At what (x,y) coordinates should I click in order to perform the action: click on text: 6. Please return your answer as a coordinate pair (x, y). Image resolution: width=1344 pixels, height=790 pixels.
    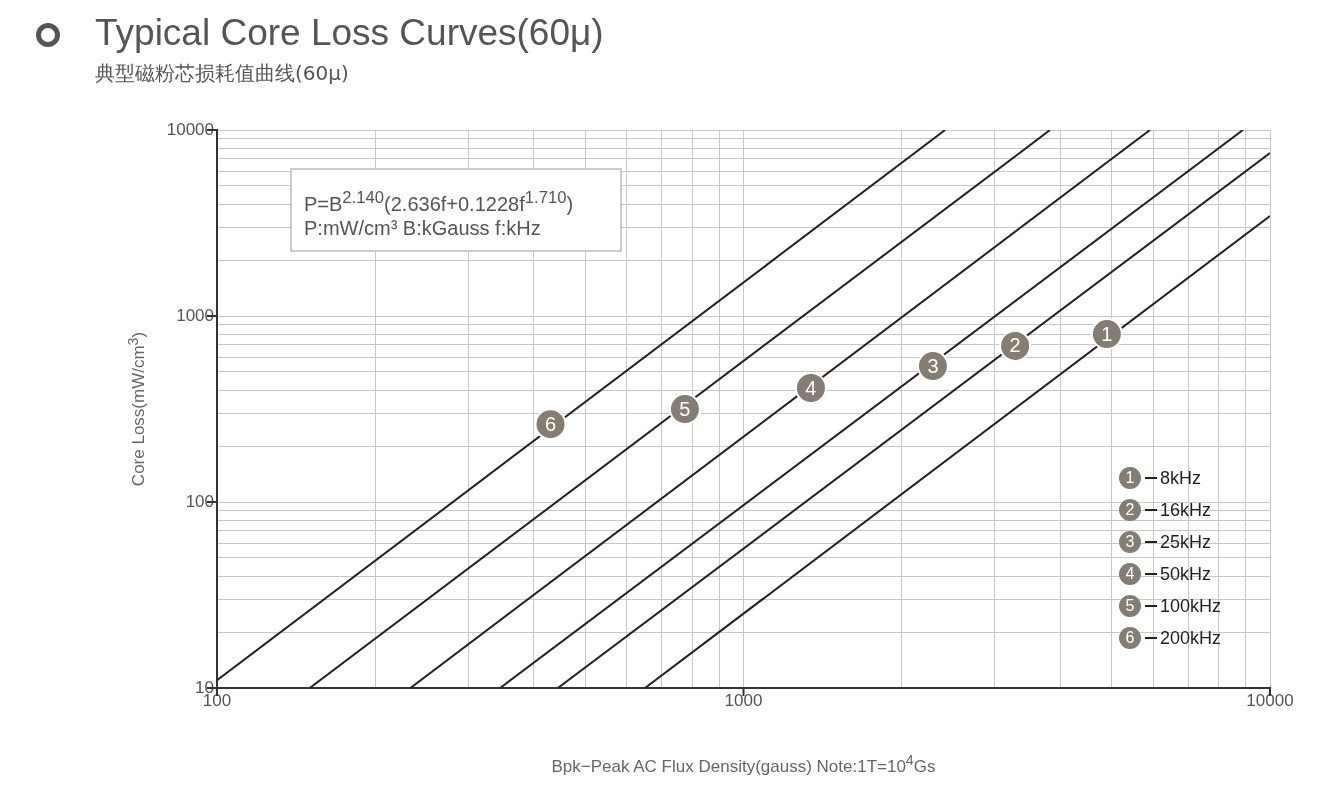
    Looking at the image, I should click on (1130, 638).